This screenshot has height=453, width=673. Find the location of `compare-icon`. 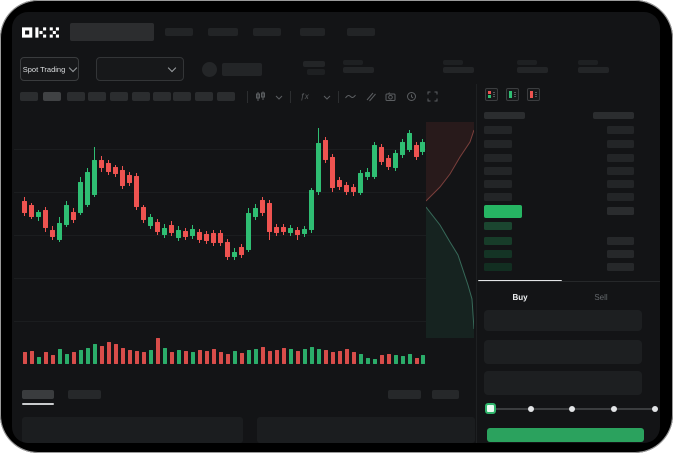

compare-icon is located at coordinates (370, 96).